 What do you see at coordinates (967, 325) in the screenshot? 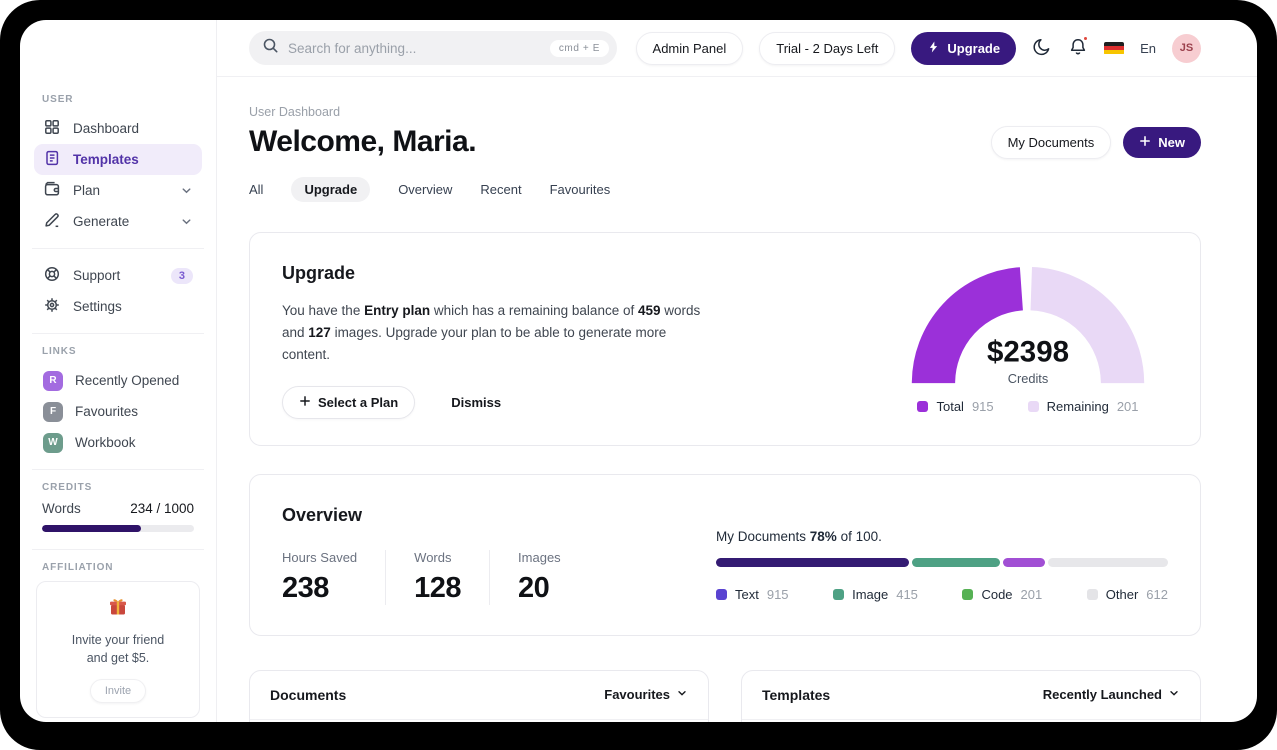
I see `gauge-total-arc` at bounding box center [967, 325].